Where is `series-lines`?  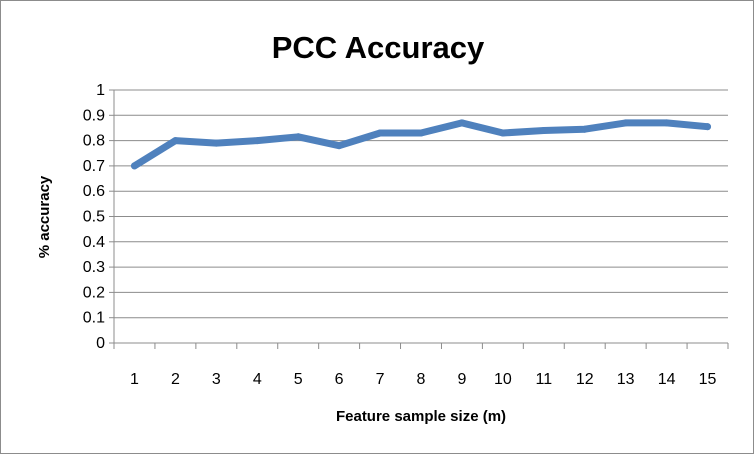 series-lines is located at coordinates (421, 144).